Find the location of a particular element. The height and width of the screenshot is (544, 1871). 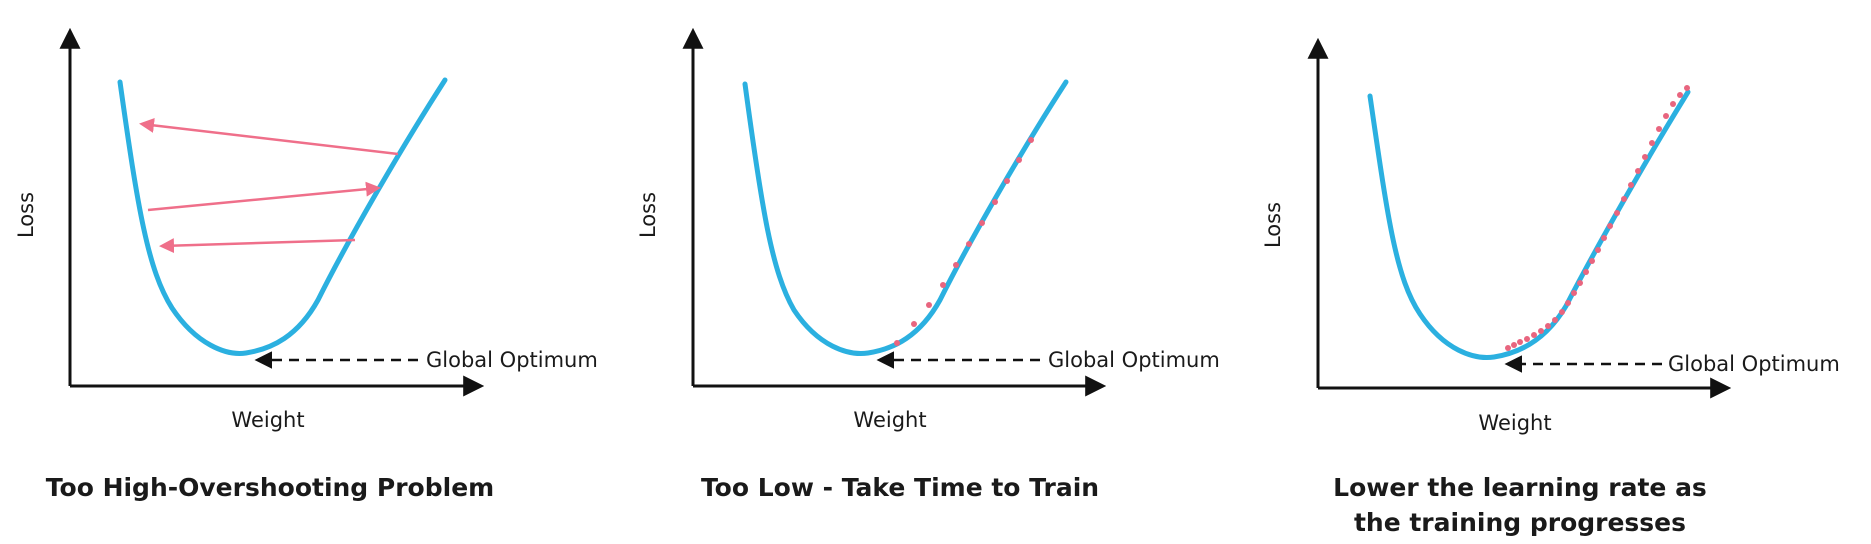

caption-line-2: the training progresses is located at coordinates (1520, 522).